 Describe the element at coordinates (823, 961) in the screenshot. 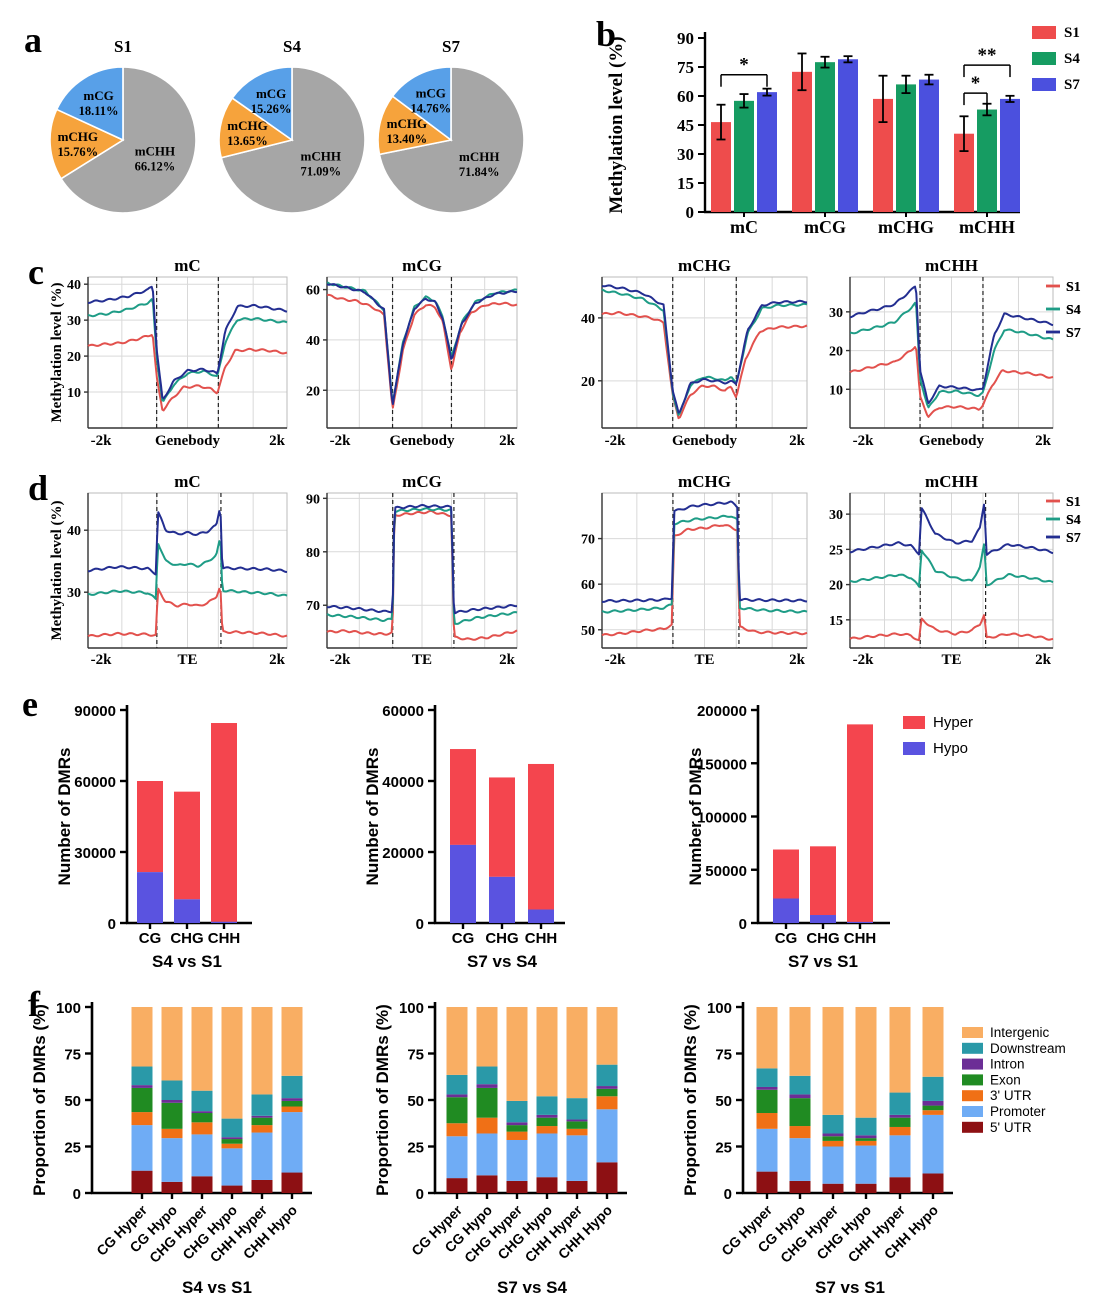

I see `svg-text: S7 vs S1` at that location.